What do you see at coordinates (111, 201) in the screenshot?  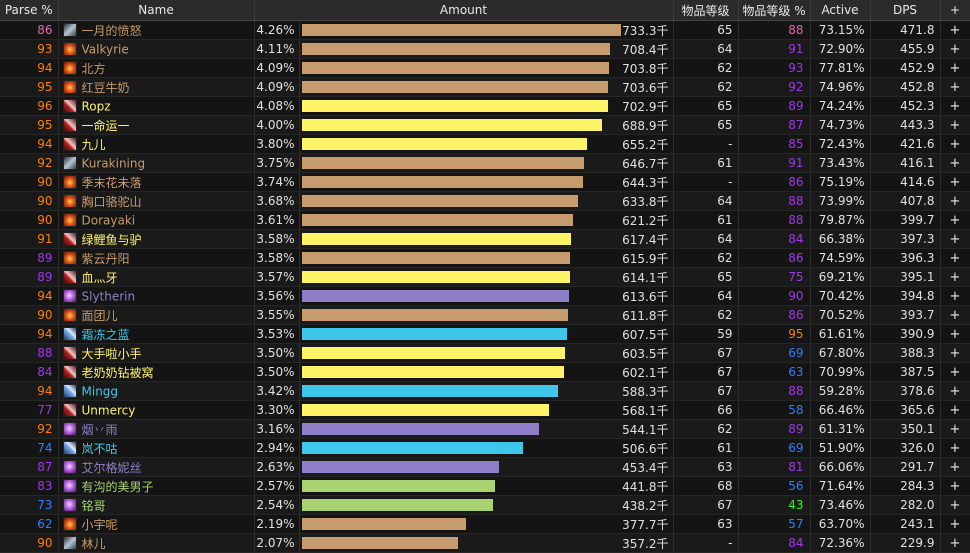 I see `player-name: 胸口骆驼山` at bounding box center [111, 201].